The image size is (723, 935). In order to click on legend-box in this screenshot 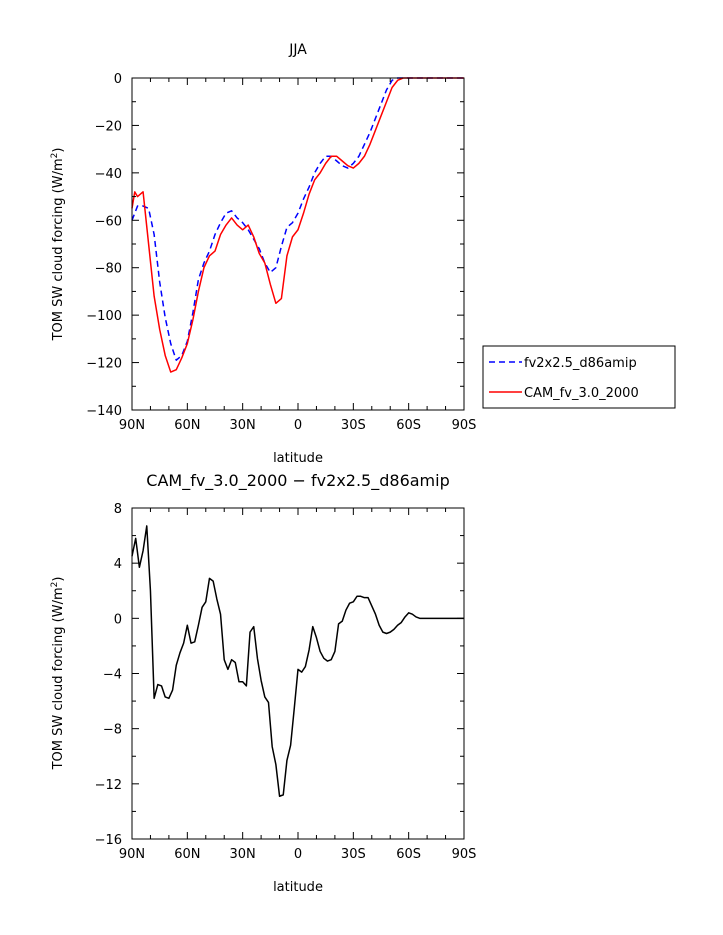, I will do `click(579, 377)`.